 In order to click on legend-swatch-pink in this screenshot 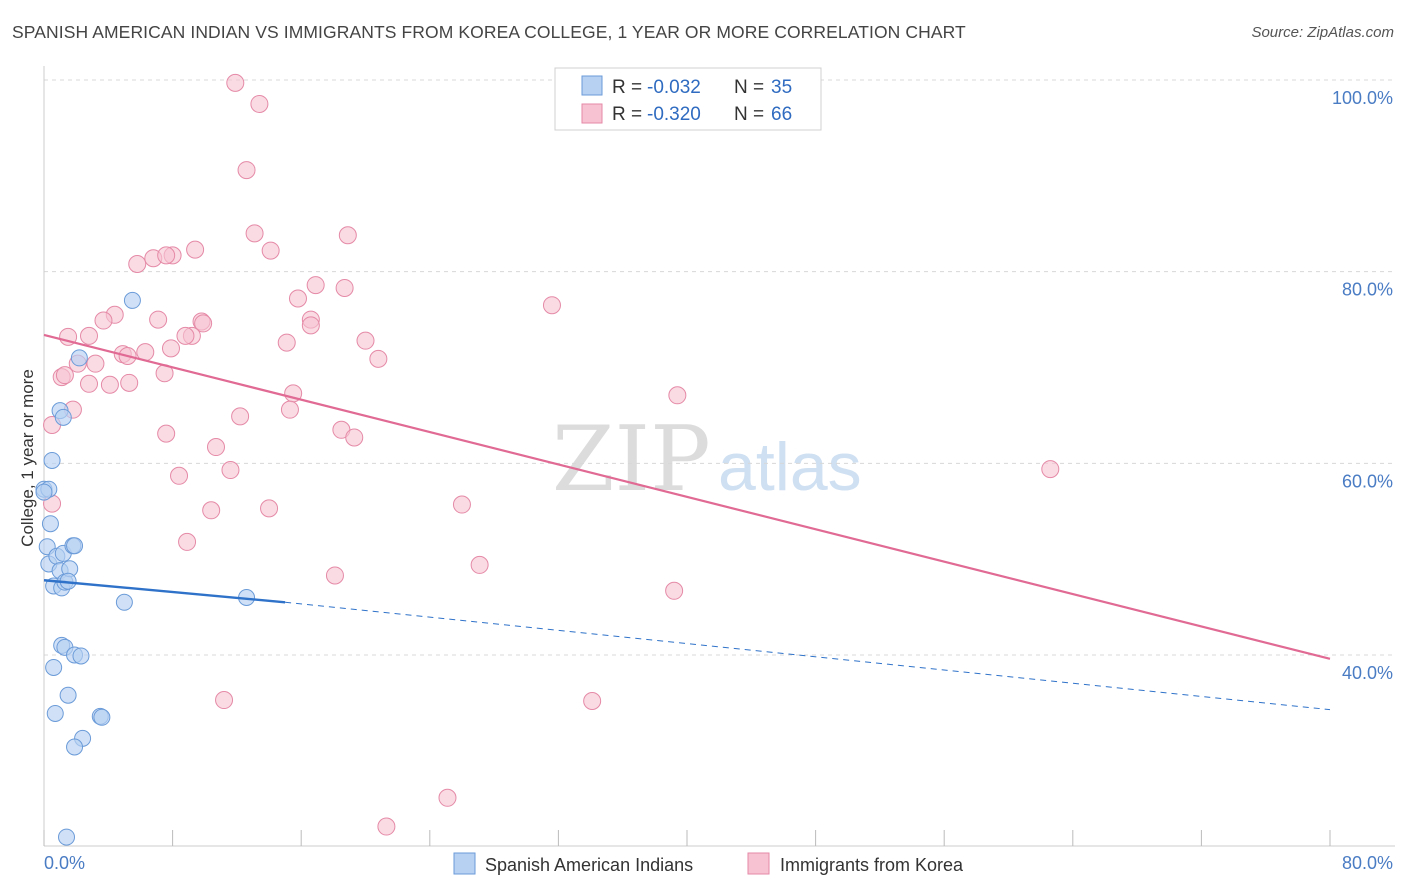, I will do `click(592, 113)`.